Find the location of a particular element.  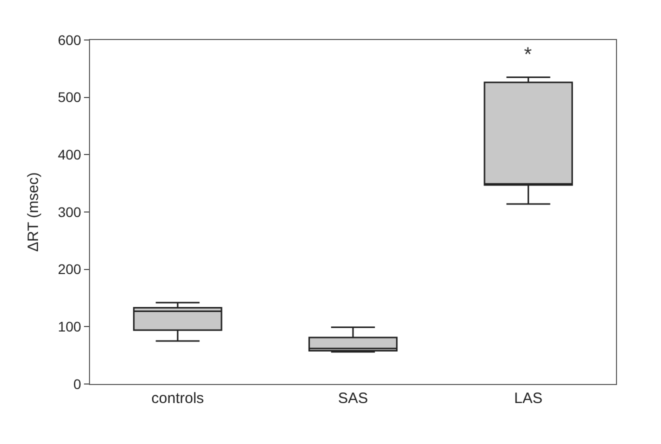

y-tick-label: 100 is located at coordinates (70, 326).